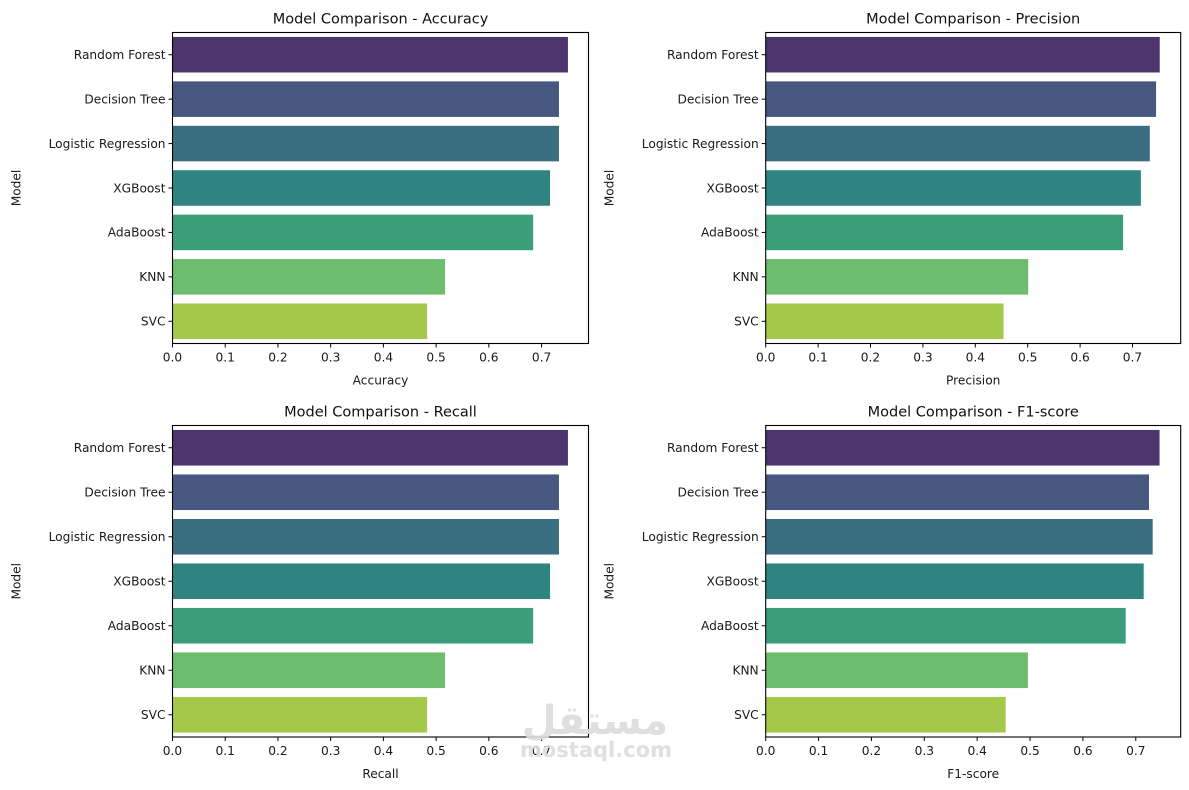 This screenshot has height=790, width=1189. Describe the element at coordinates (973, 381) in the screenshot. I see `x-axis-label: Precision` at that location.